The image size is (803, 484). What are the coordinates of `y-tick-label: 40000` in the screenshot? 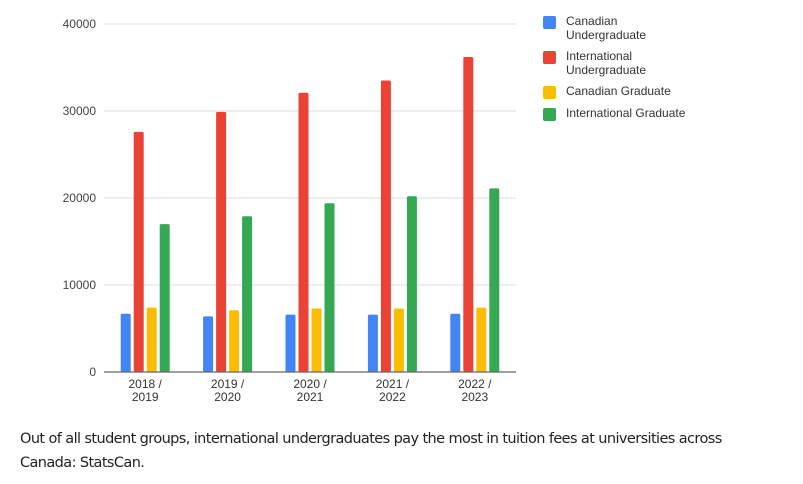 It's located at (80, 24).